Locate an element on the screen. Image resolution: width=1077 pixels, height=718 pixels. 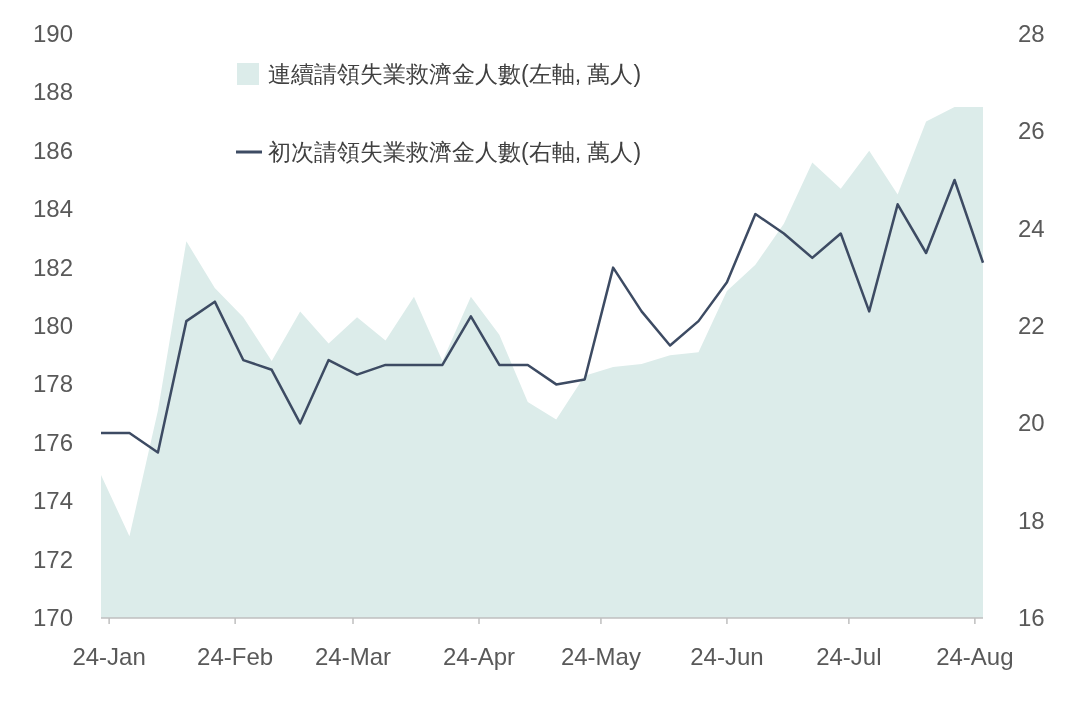
x-tick-label: 24-Aug is located at coordinates (975, 656).